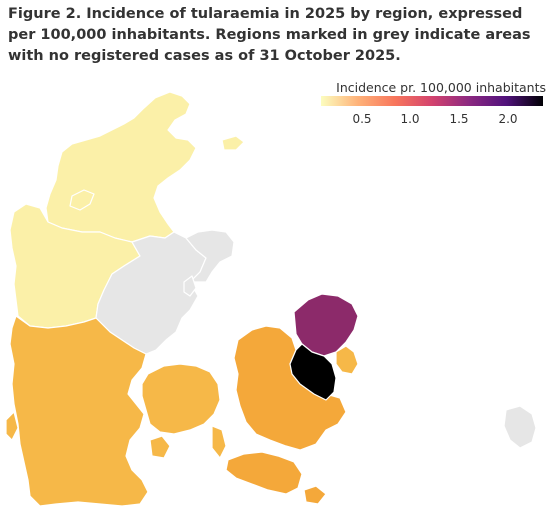 The width and height of the screenshot is (550, 514). Describe the element at coordinates (313, 372) in the screenshot. I see `region-greater-copenhagen` at that location.